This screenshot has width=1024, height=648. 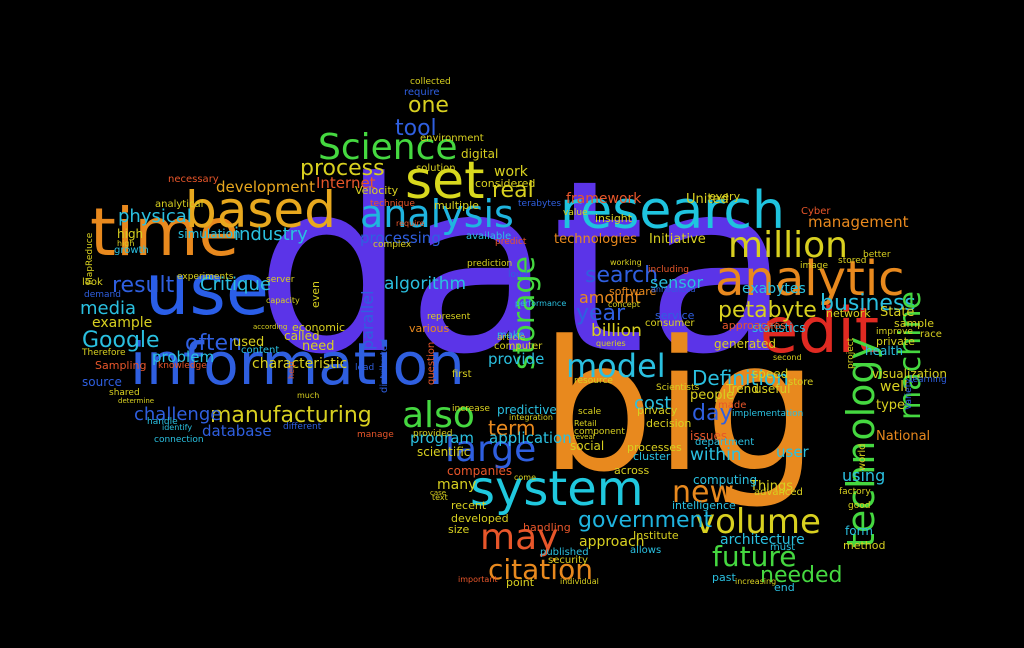 What do you see at coordinates (531, 418) in the screenshot?
I see `cloud-word: integration` at bounding box center [531, 418].